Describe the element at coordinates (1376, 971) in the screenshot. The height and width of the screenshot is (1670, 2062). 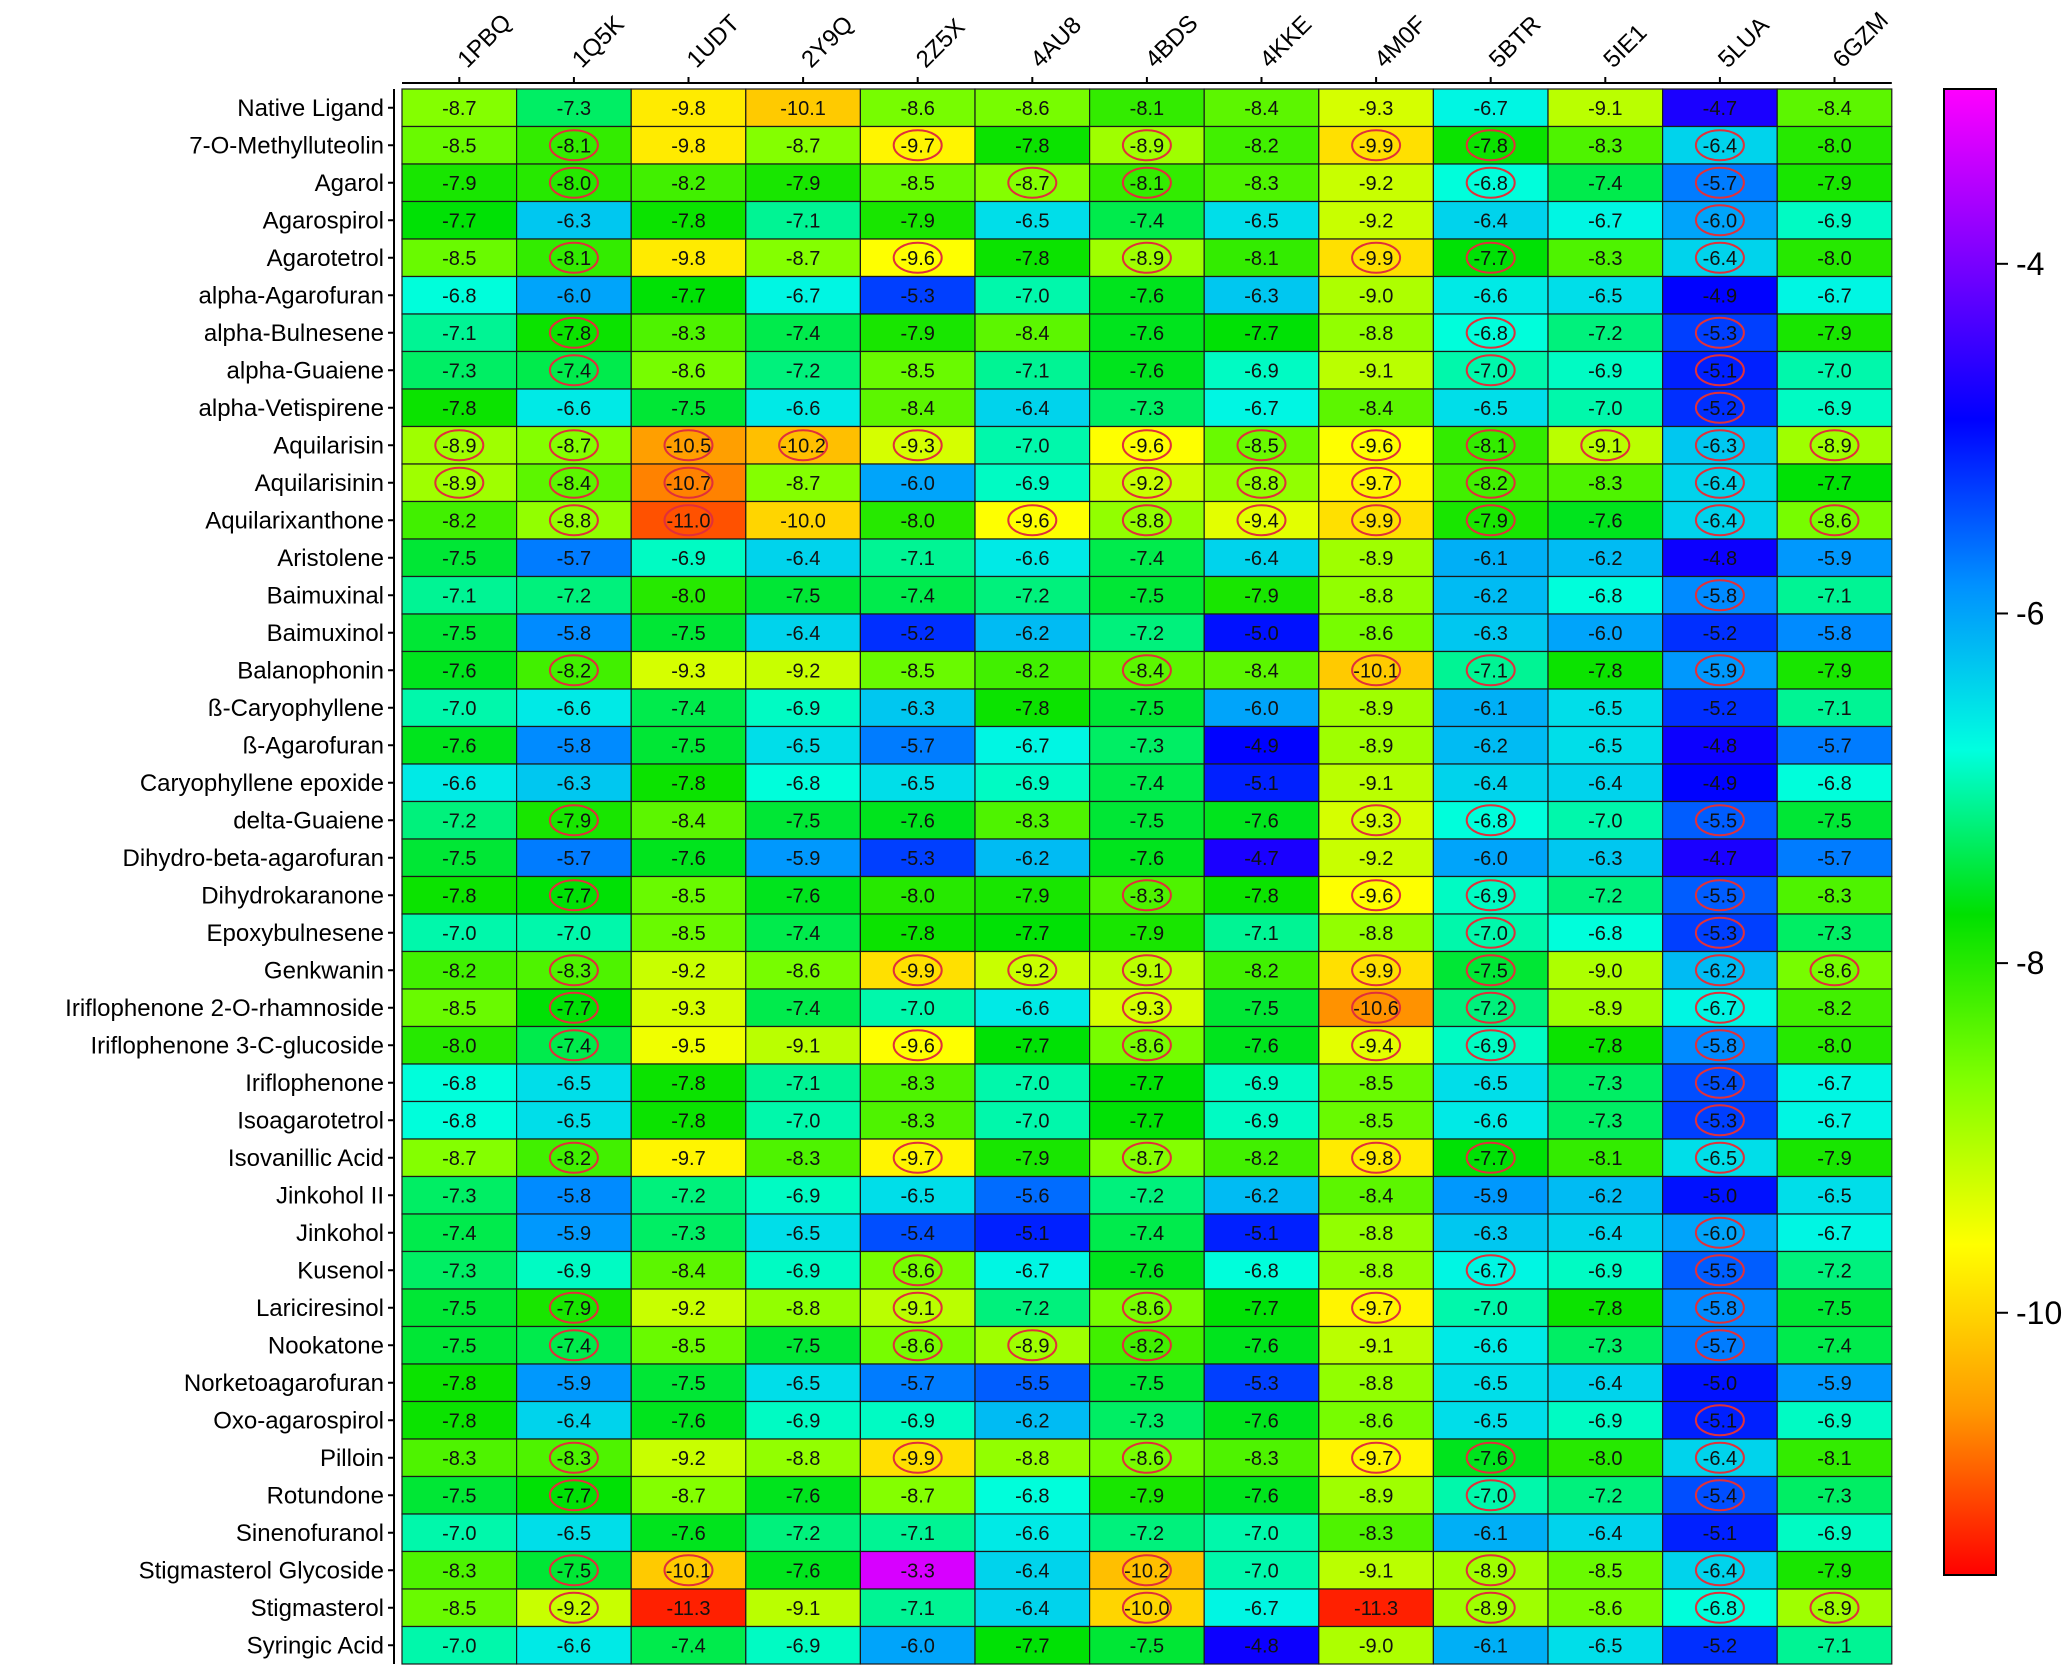
I see `cell-value-label: -9.9` at that location.